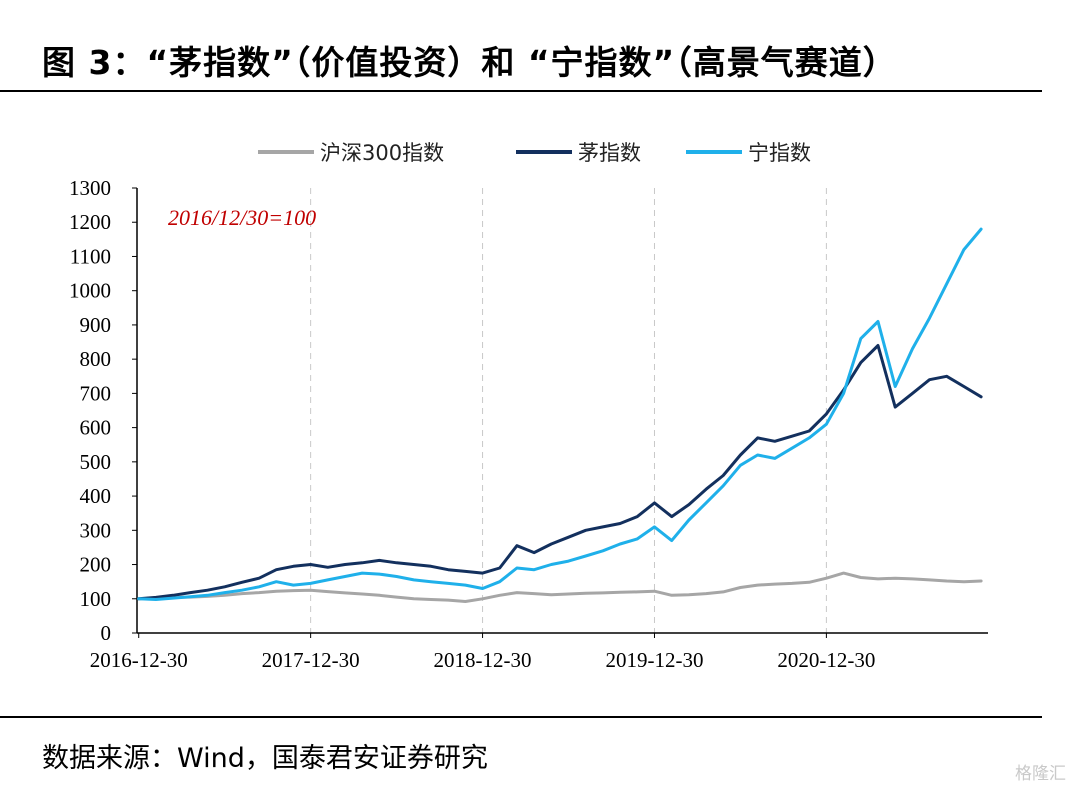 The image size is (1080, 792). What do you see at coordinates (96, 599) in the screenshot?
I see `y-tick-label: 100` at bounding box center [96, 599].